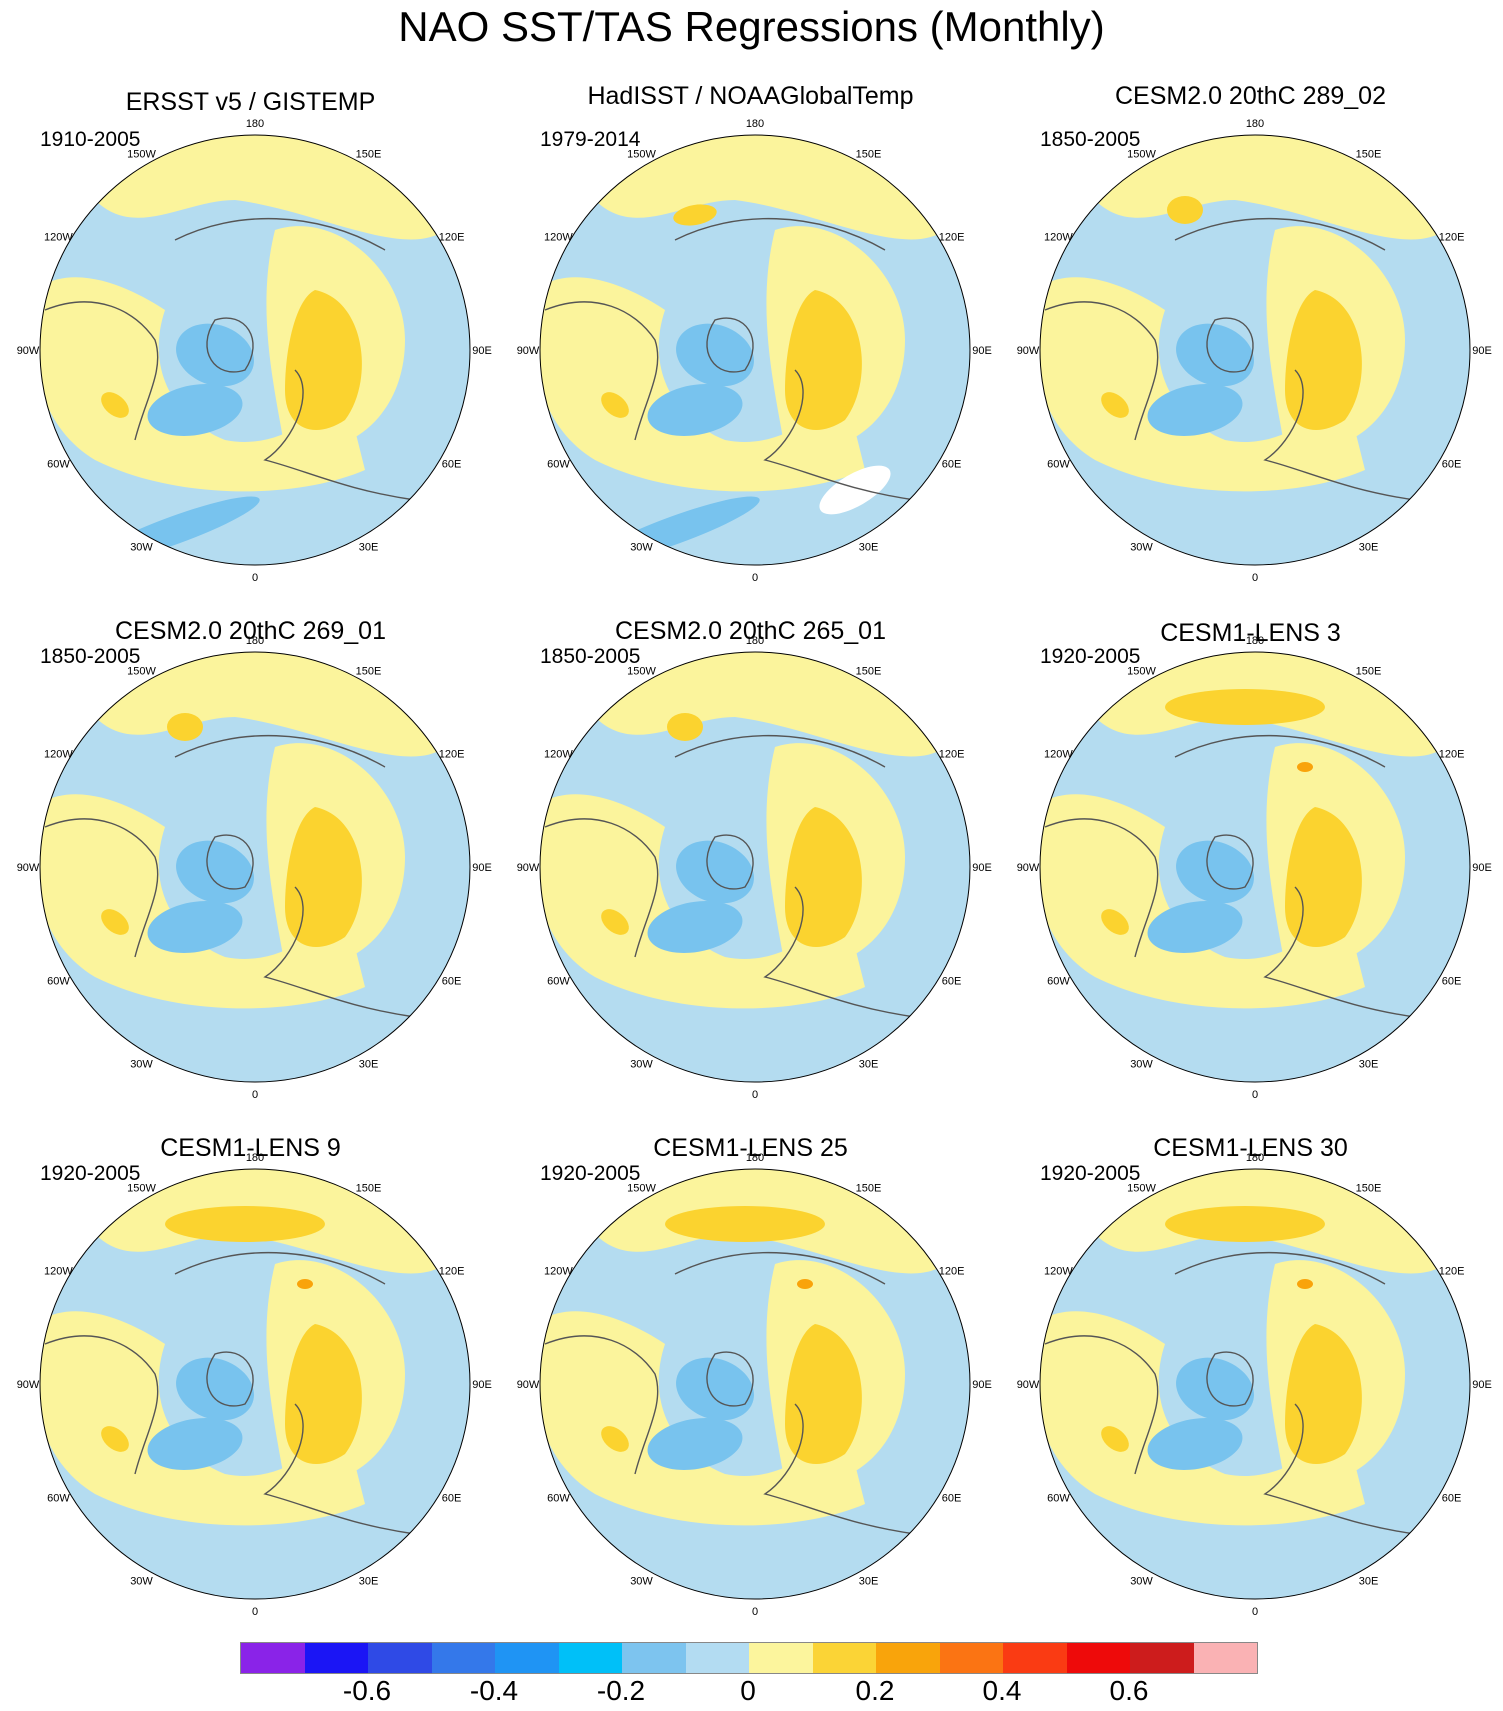  What do you see at coordinates (751, 1693) in the screenshot?
I see `colorbar-labels: -0.6 -0.4 -0.2 0 0.2 0.4 0.6` at bounding box center [751, 1693].